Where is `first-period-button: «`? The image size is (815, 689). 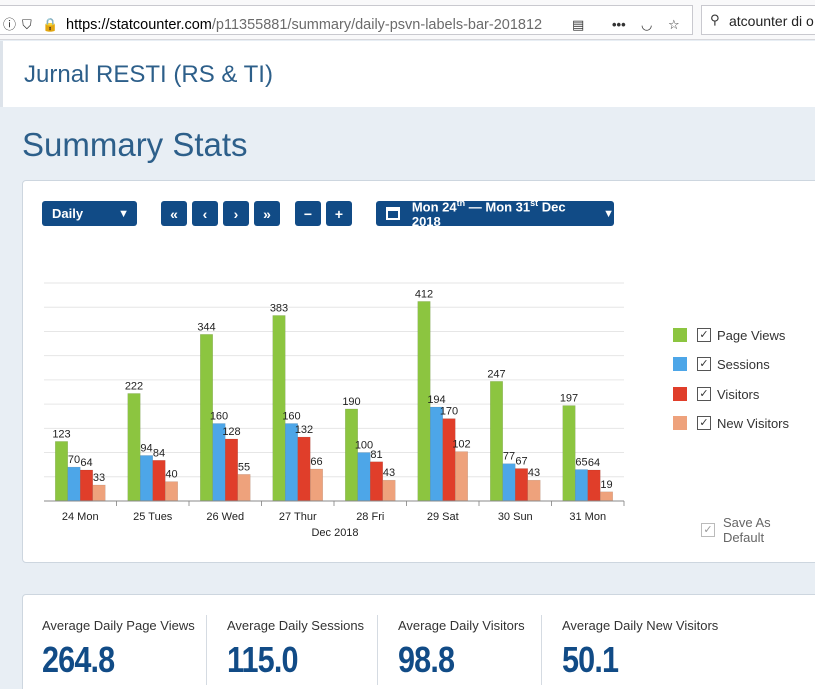 first-period-button: « is located at coordinates (174, 213).